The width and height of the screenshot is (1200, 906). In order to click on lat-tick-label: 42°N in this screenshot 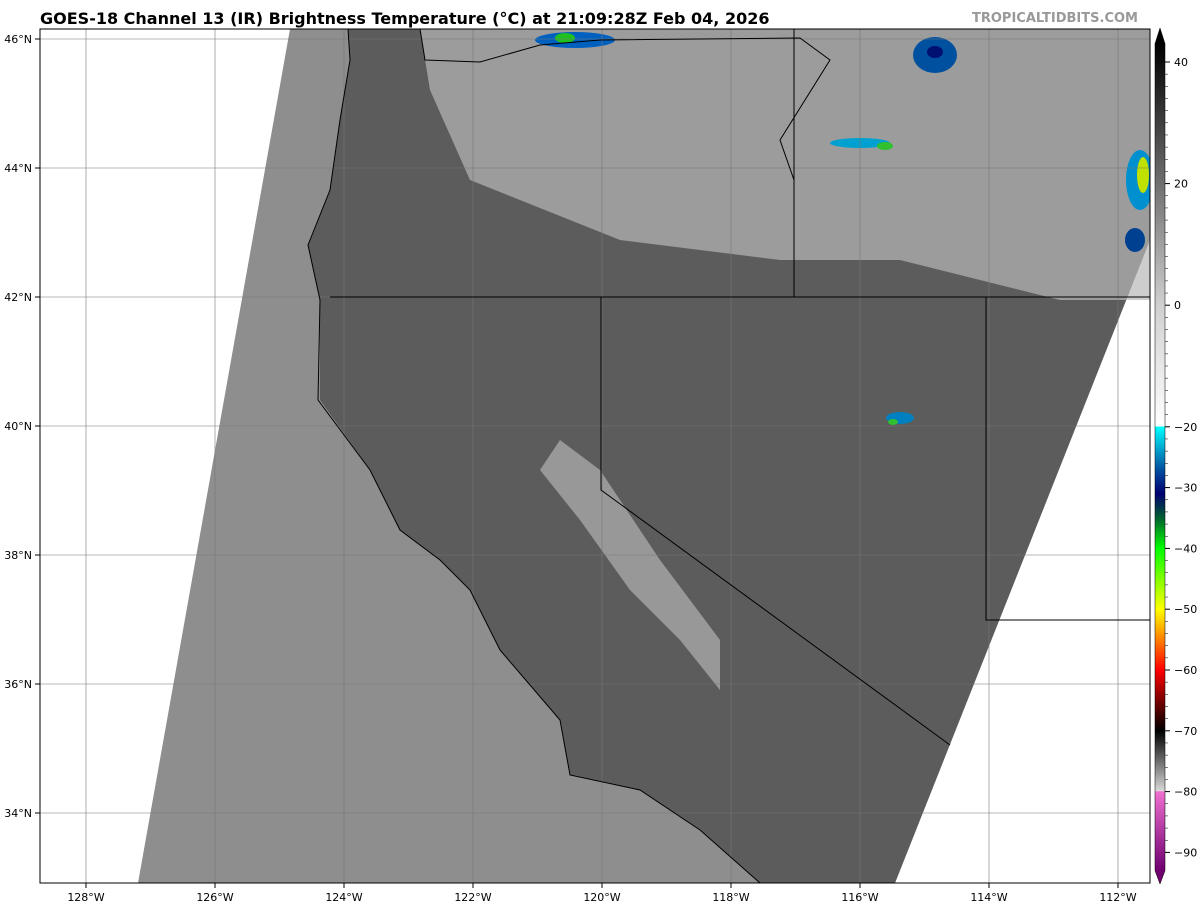, I will do `click(18, 297)`.